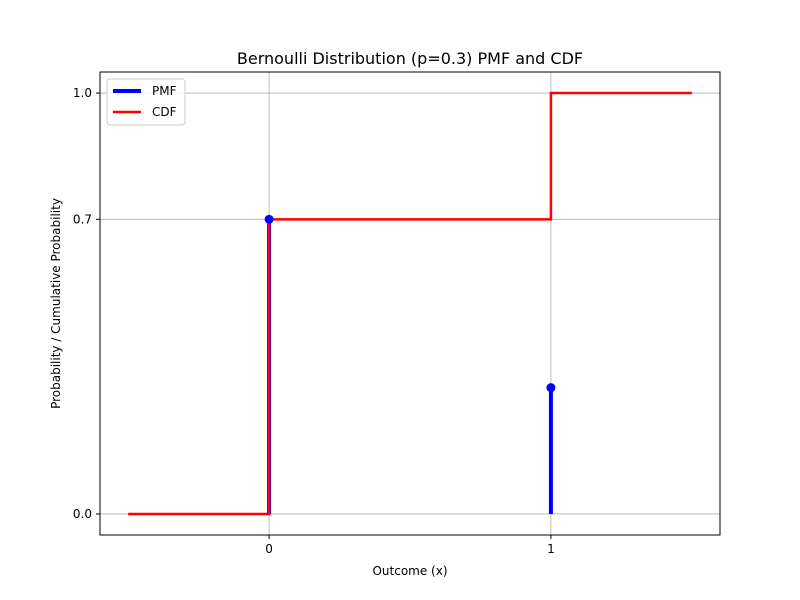 The image size is (800, 600). What do you see at coordinates (82, 514) in the screenshot?
I see `y-tick-label: 0.0` at bounding box center [82, 514].